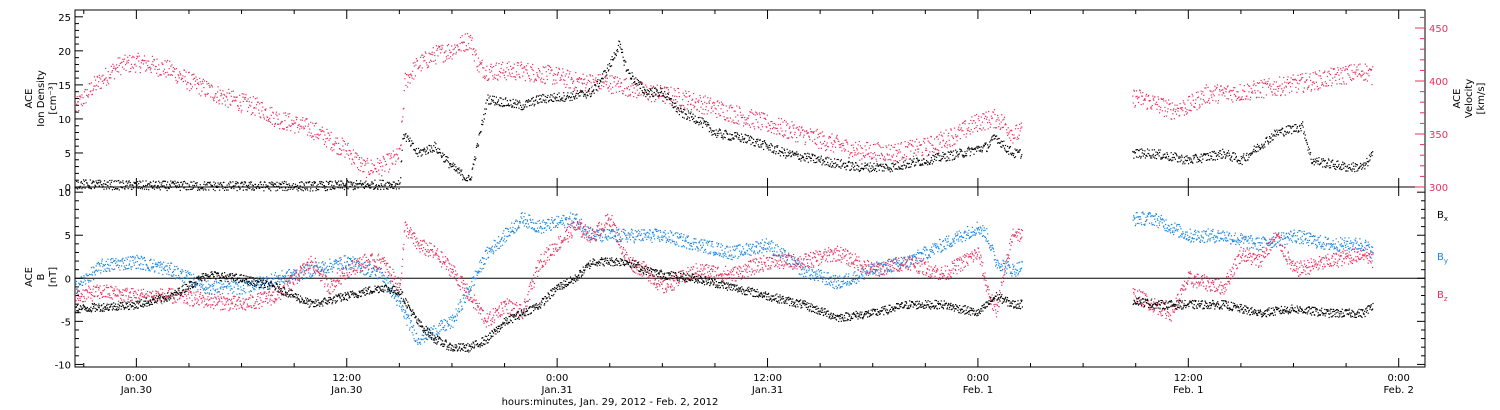 Image resolution: width=1500 pixels, height=410 pixels. What do you see at coordinates (1277, 132) in the screenshot?
I see `density-series-point-2075` at bounding box center [1277, 132].